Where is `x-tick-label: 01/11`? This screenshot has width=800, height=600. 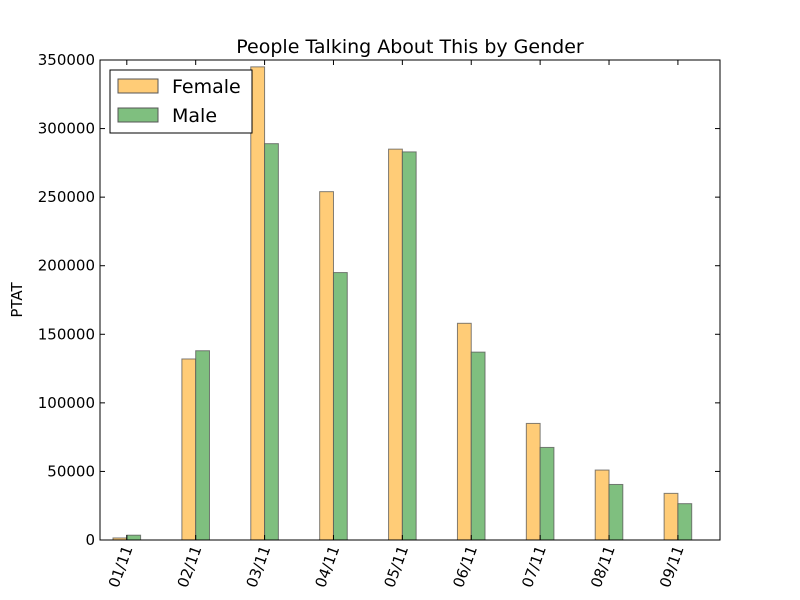
x-tick-label: 01/11 is located at coordinates (121, 566).